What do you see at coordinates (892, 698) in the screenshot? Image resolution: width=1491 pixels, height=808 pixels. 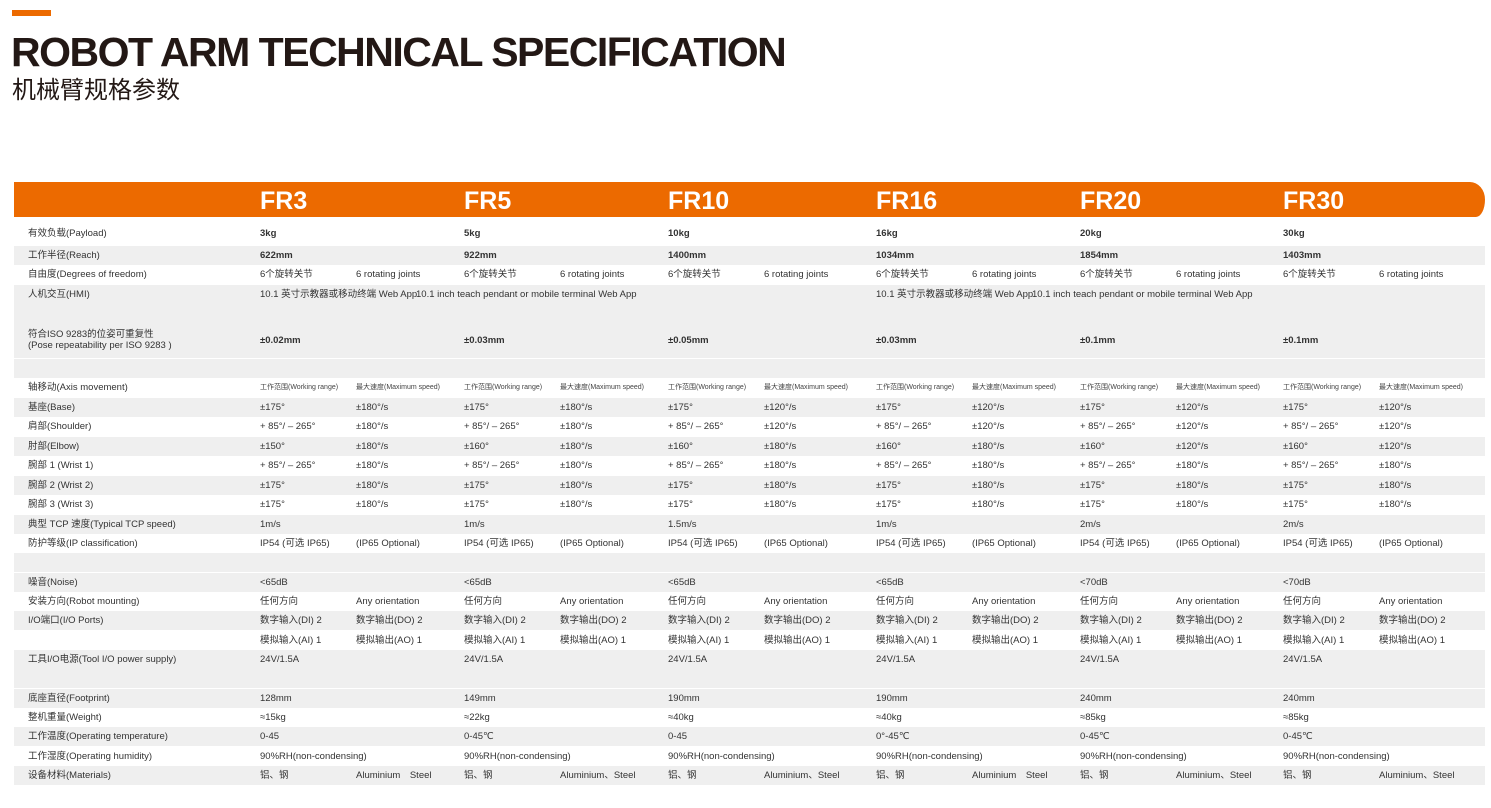 I see `cell-value: 190mm` at bounding box center [892, 698].